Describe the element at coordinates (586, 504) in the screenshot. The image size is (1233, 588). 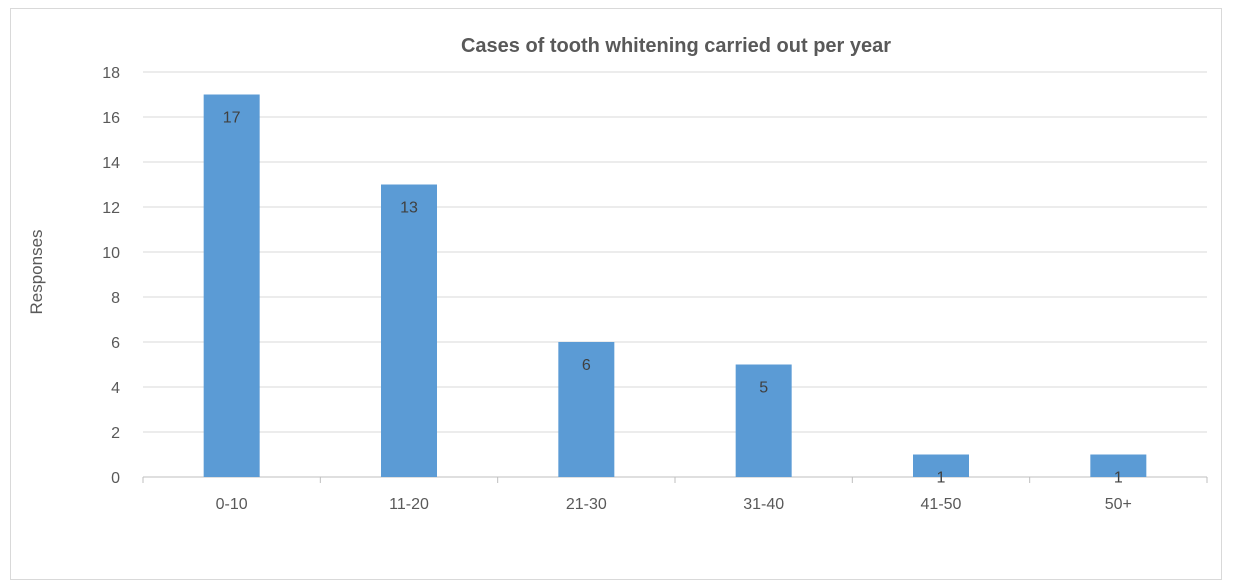
I see `x-tick-label: 21-30` at that location.